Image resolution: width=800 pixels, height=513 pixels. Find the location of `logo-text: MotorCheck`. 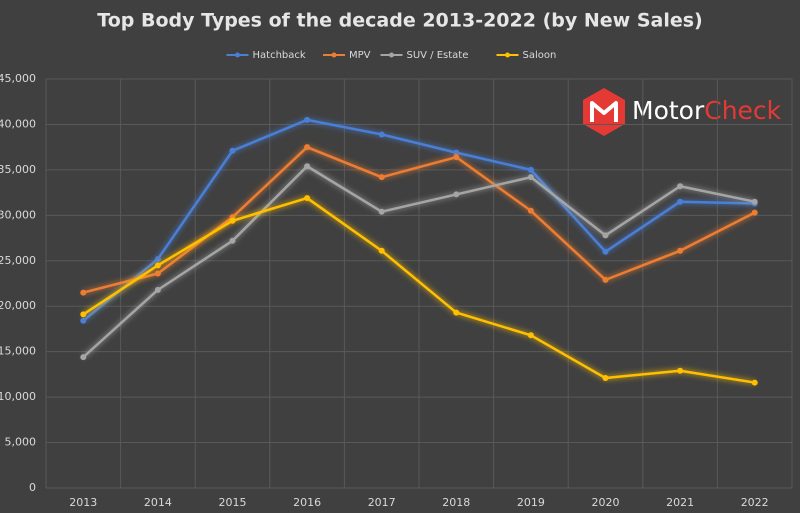

logo-text: MotorCheck is located at coordinates (707, 110).